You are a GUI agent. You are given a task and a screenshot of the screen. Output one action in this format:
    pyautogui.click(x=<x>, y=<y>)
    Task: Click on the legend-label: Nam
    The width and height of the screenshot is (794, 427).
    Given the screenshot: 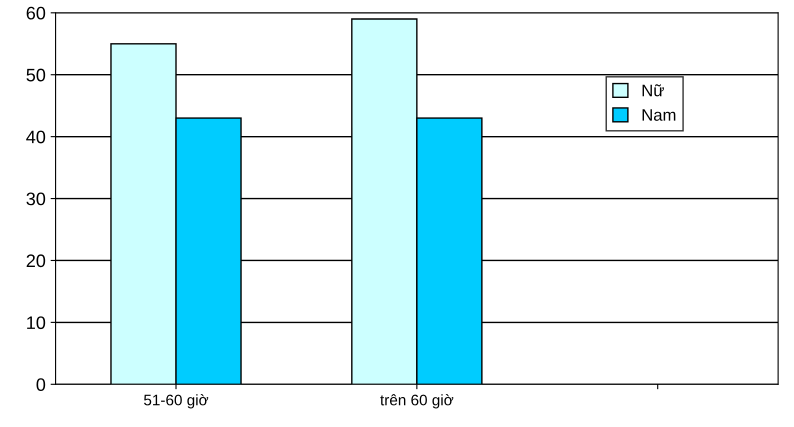 What is the action you would take?
    pyautogui.click(x=659, y=115)
    